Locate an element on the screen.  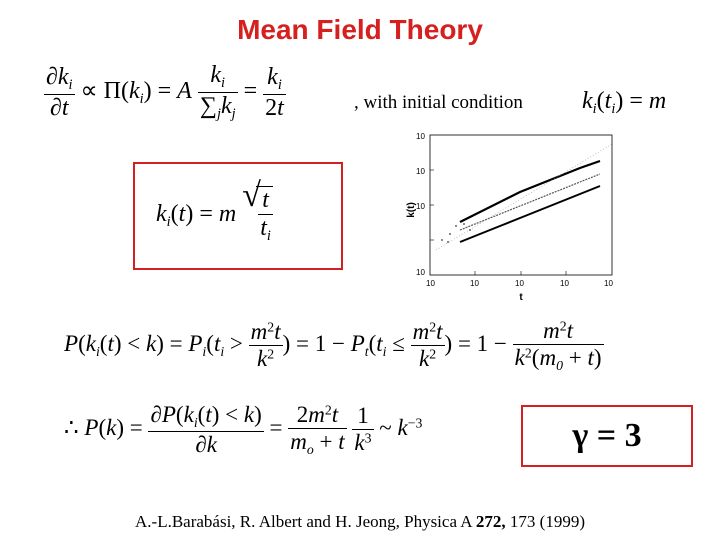
x-axis-label: t is located at coordinates (521, 297).